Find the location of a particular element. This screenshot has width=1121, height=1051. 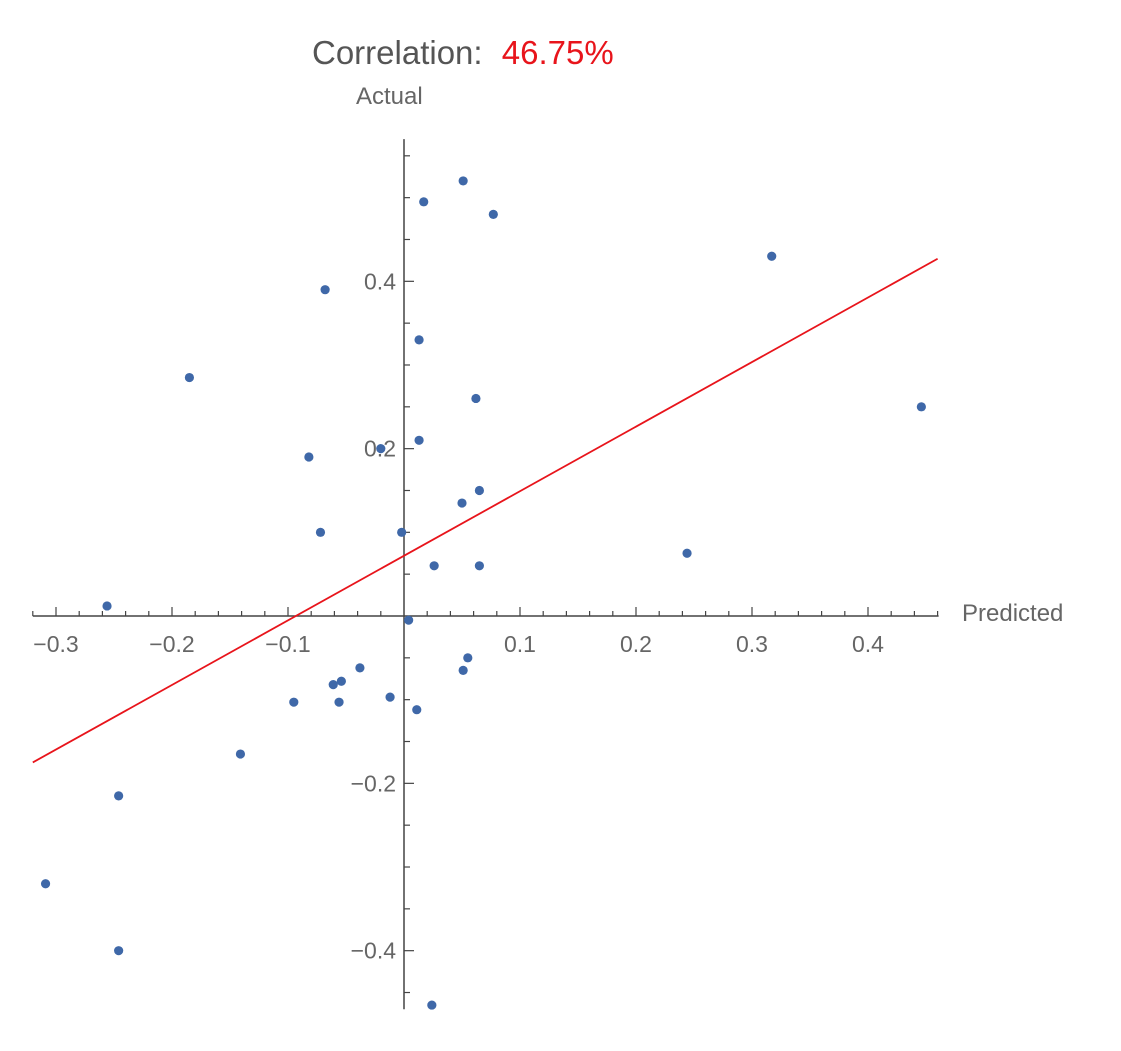

y-axis-label: Actual is located at coordinates (389, 96).